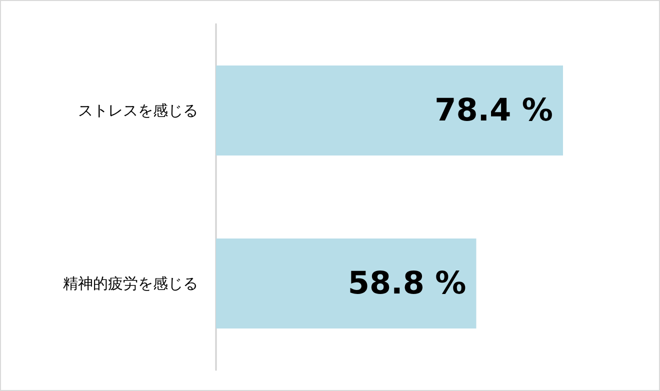 The height and width of the screenshot is (391, 660). Describe the element at coordinates (493, 110) in the screenshot. I see `data-label: 78.4 %` at that location.